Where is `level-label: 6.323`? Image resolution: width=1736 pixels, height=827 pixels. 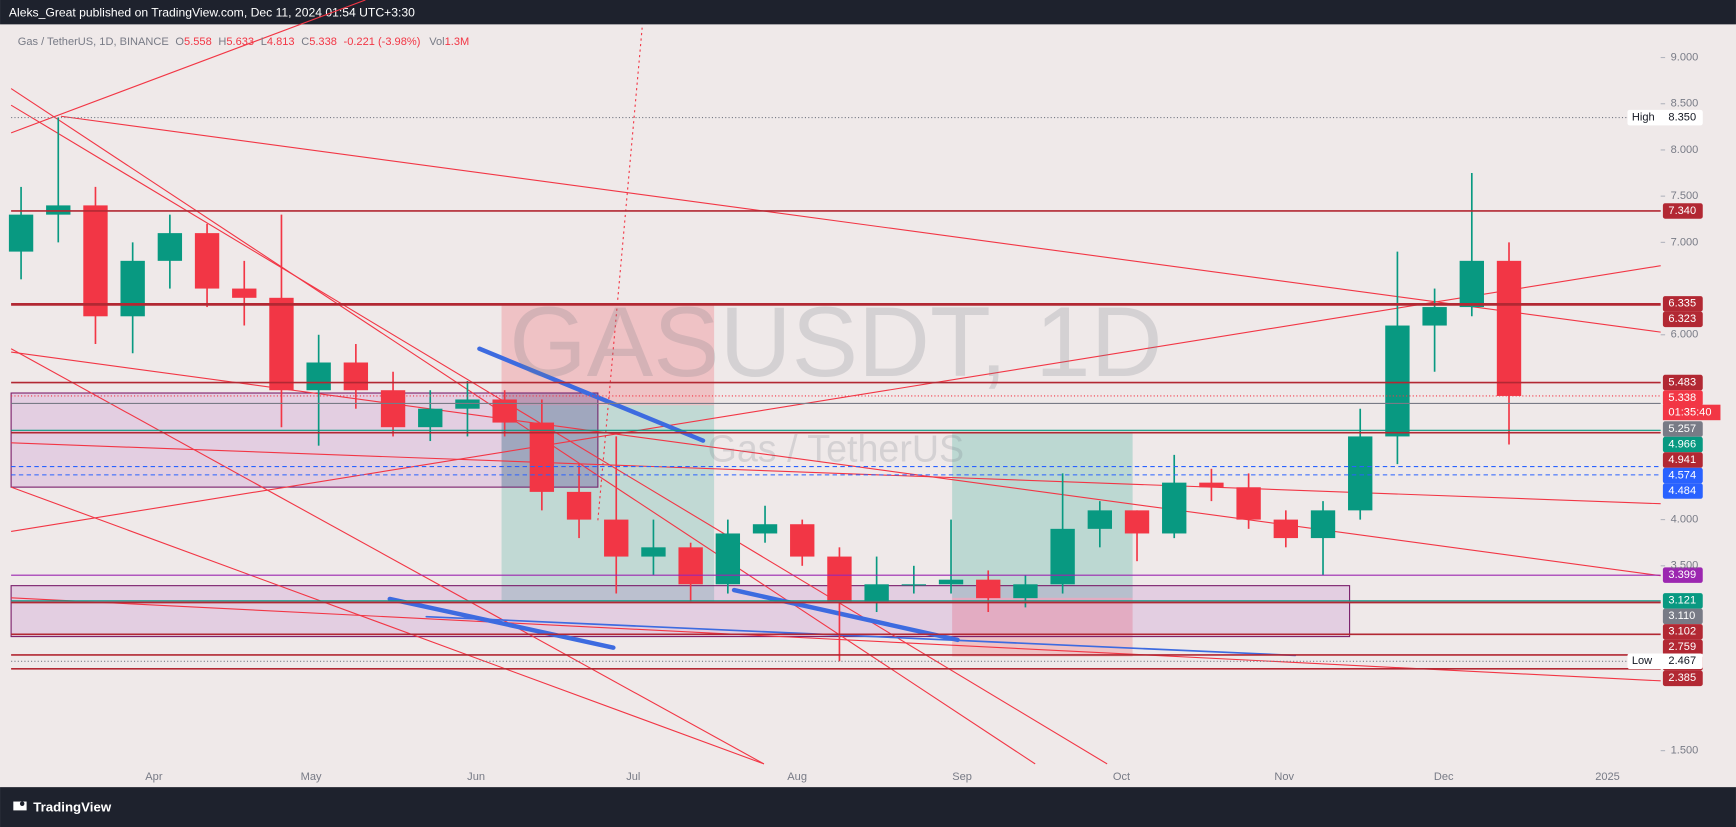 level-label: 6.323 is located at coordinates (1682, 319).